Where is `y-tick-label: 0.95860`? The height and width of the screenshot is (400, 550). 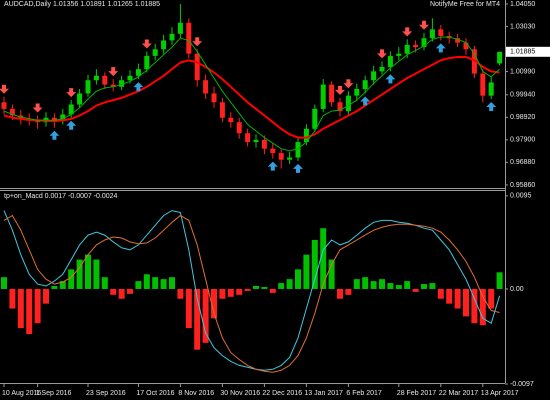 y-tick-label: 0.95860 is located at coordinates (522, 185).